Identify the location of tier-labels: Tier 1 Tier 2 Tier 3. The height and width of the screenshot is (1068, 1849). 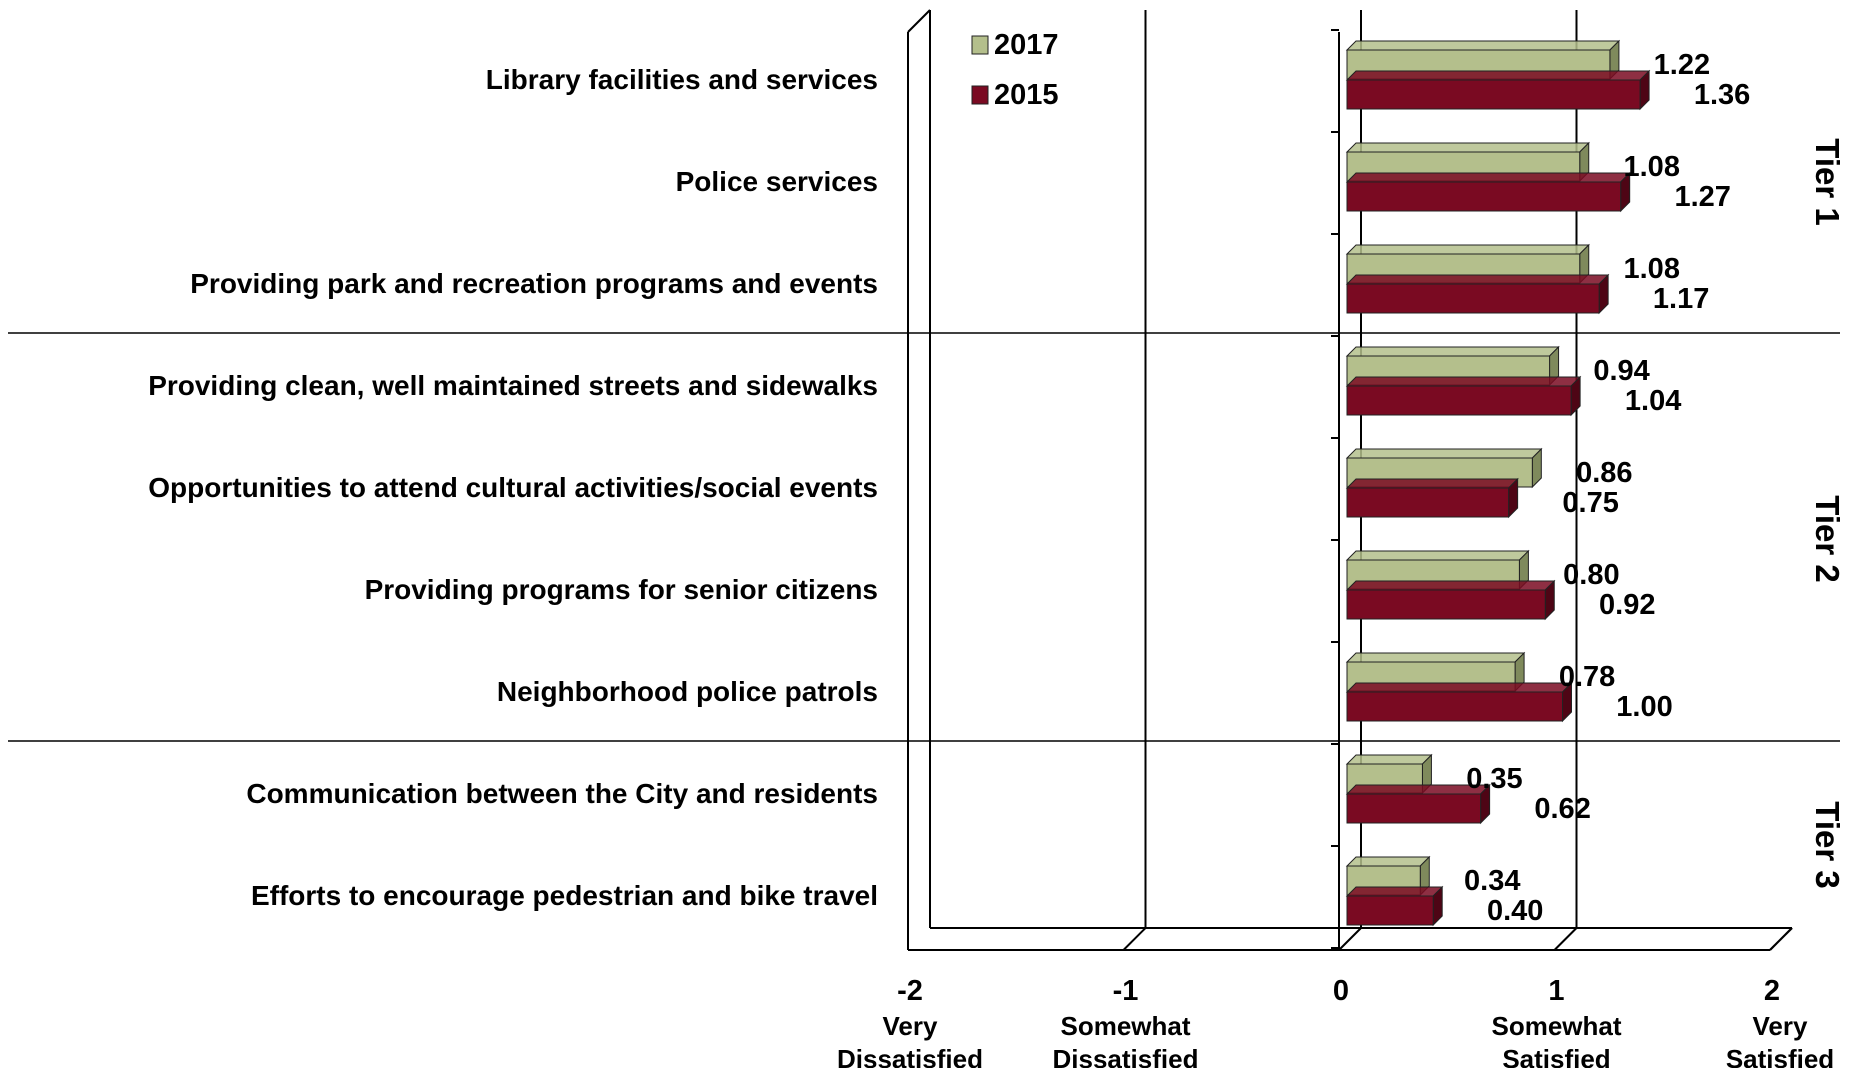
(1827, 513).